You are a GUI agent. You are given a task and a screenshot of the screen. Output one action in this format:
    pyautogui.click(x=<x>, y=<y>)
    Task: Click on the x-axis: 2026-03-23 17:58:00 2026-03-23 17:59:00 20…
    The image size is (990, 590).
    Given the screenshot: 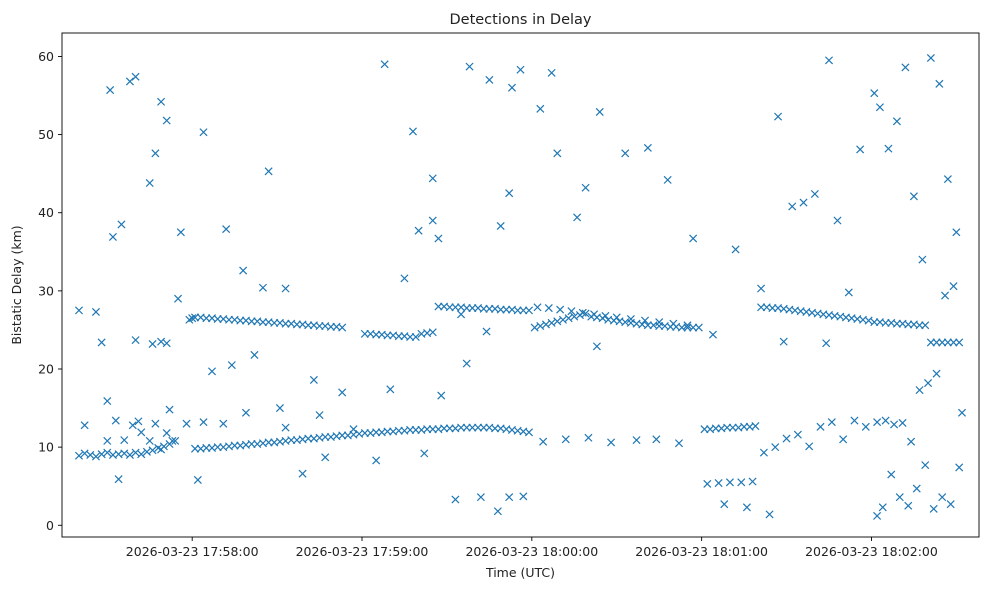 What is the action you would take?
    pyautogui.click(x=532, y=548)
    